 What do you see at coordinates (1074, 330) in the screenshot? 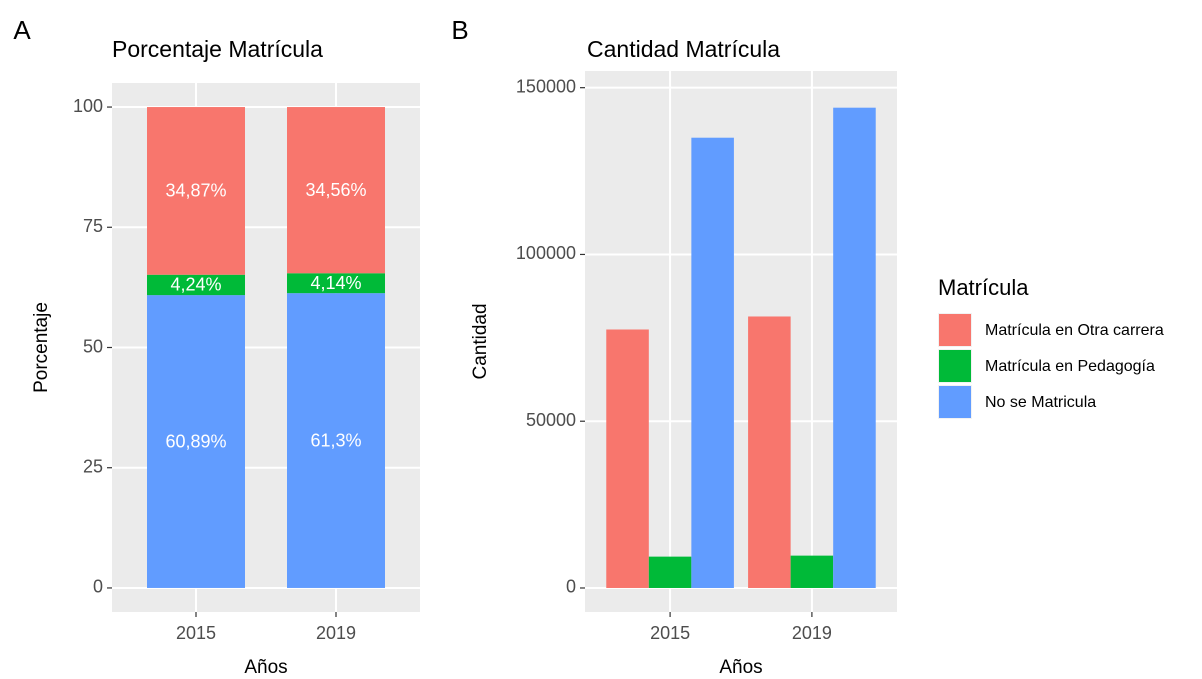
I see `legend-label: Matrícula en Otra carrera` at bounding box center [1074, 330].